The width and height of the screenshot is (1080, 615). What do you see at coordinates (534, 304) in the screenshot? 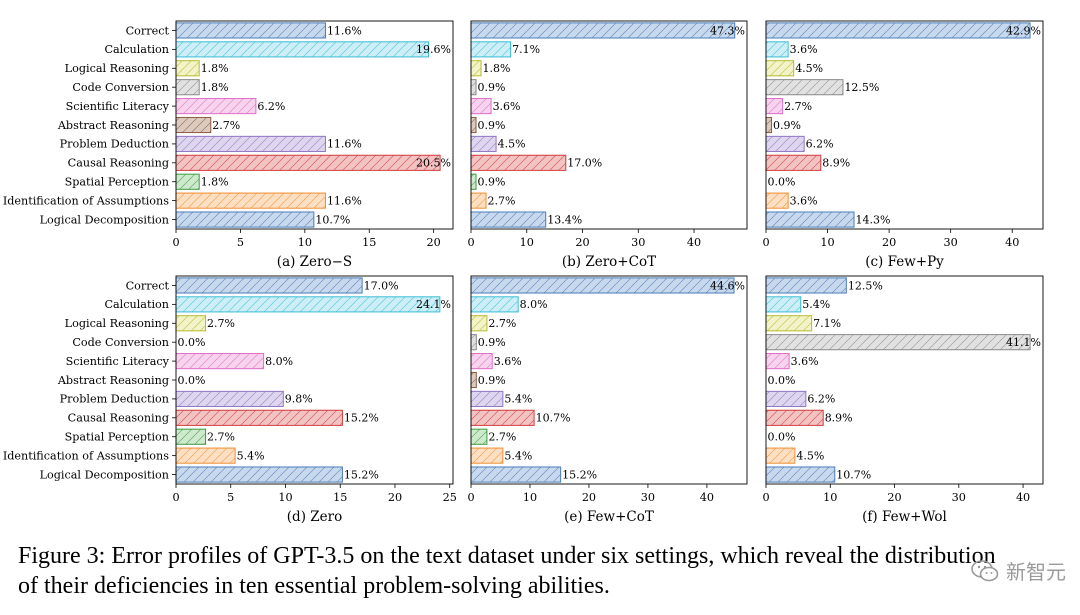
I see `value-label: 8.0%` at bounding box center [534, 304].